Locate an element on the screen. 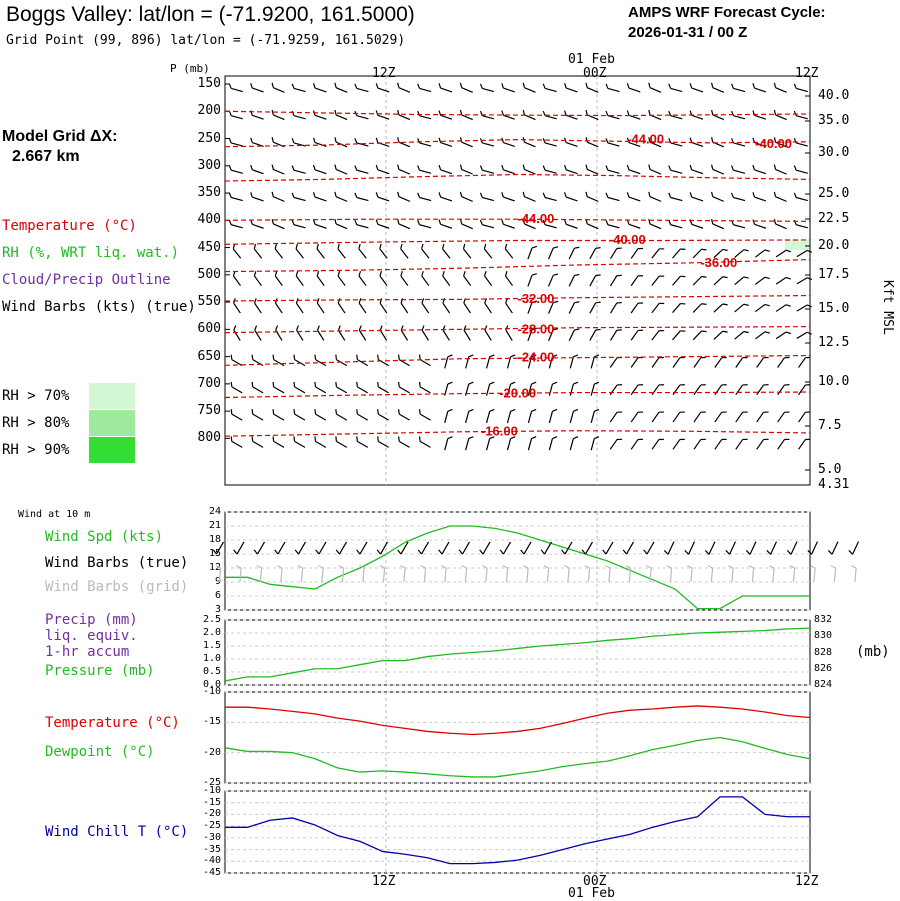 This screenshot has width=900, height=901. surface-barb-staff is located at coordinates (732, 548).